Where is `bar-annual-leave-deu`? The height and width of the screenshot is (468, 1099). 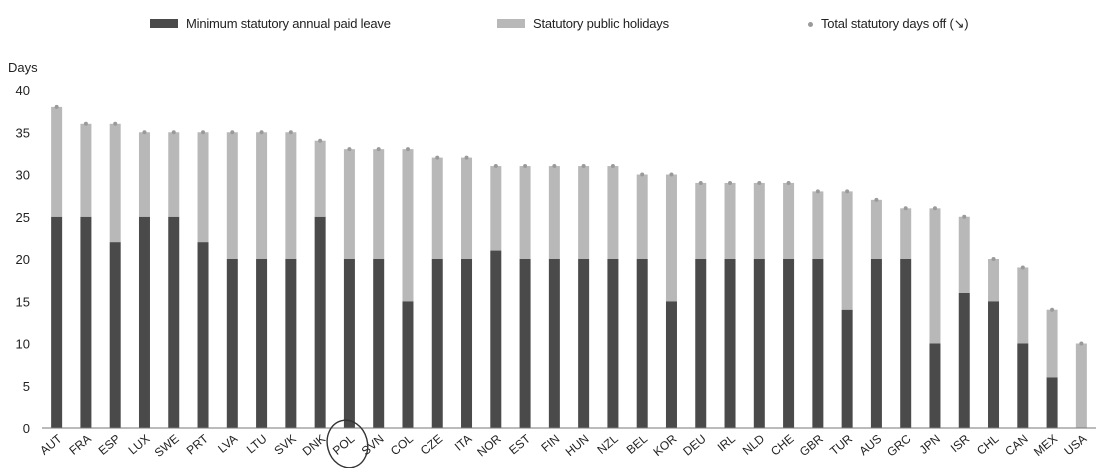
bar-annual-leave-deu is located at coordinates (701, 343).